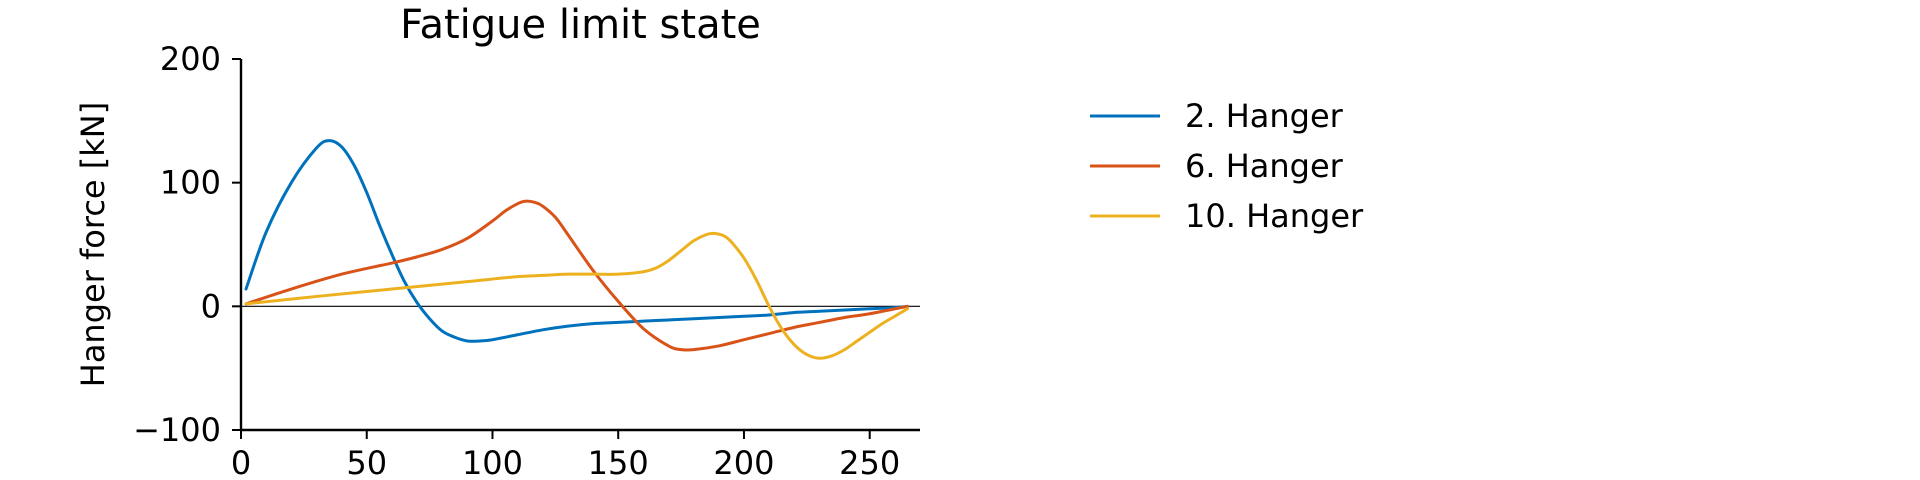  What do you see at coordinates (190, 59) in the screenshot?
I see `y-tick-label: 200` at bounding box center [190, 59].